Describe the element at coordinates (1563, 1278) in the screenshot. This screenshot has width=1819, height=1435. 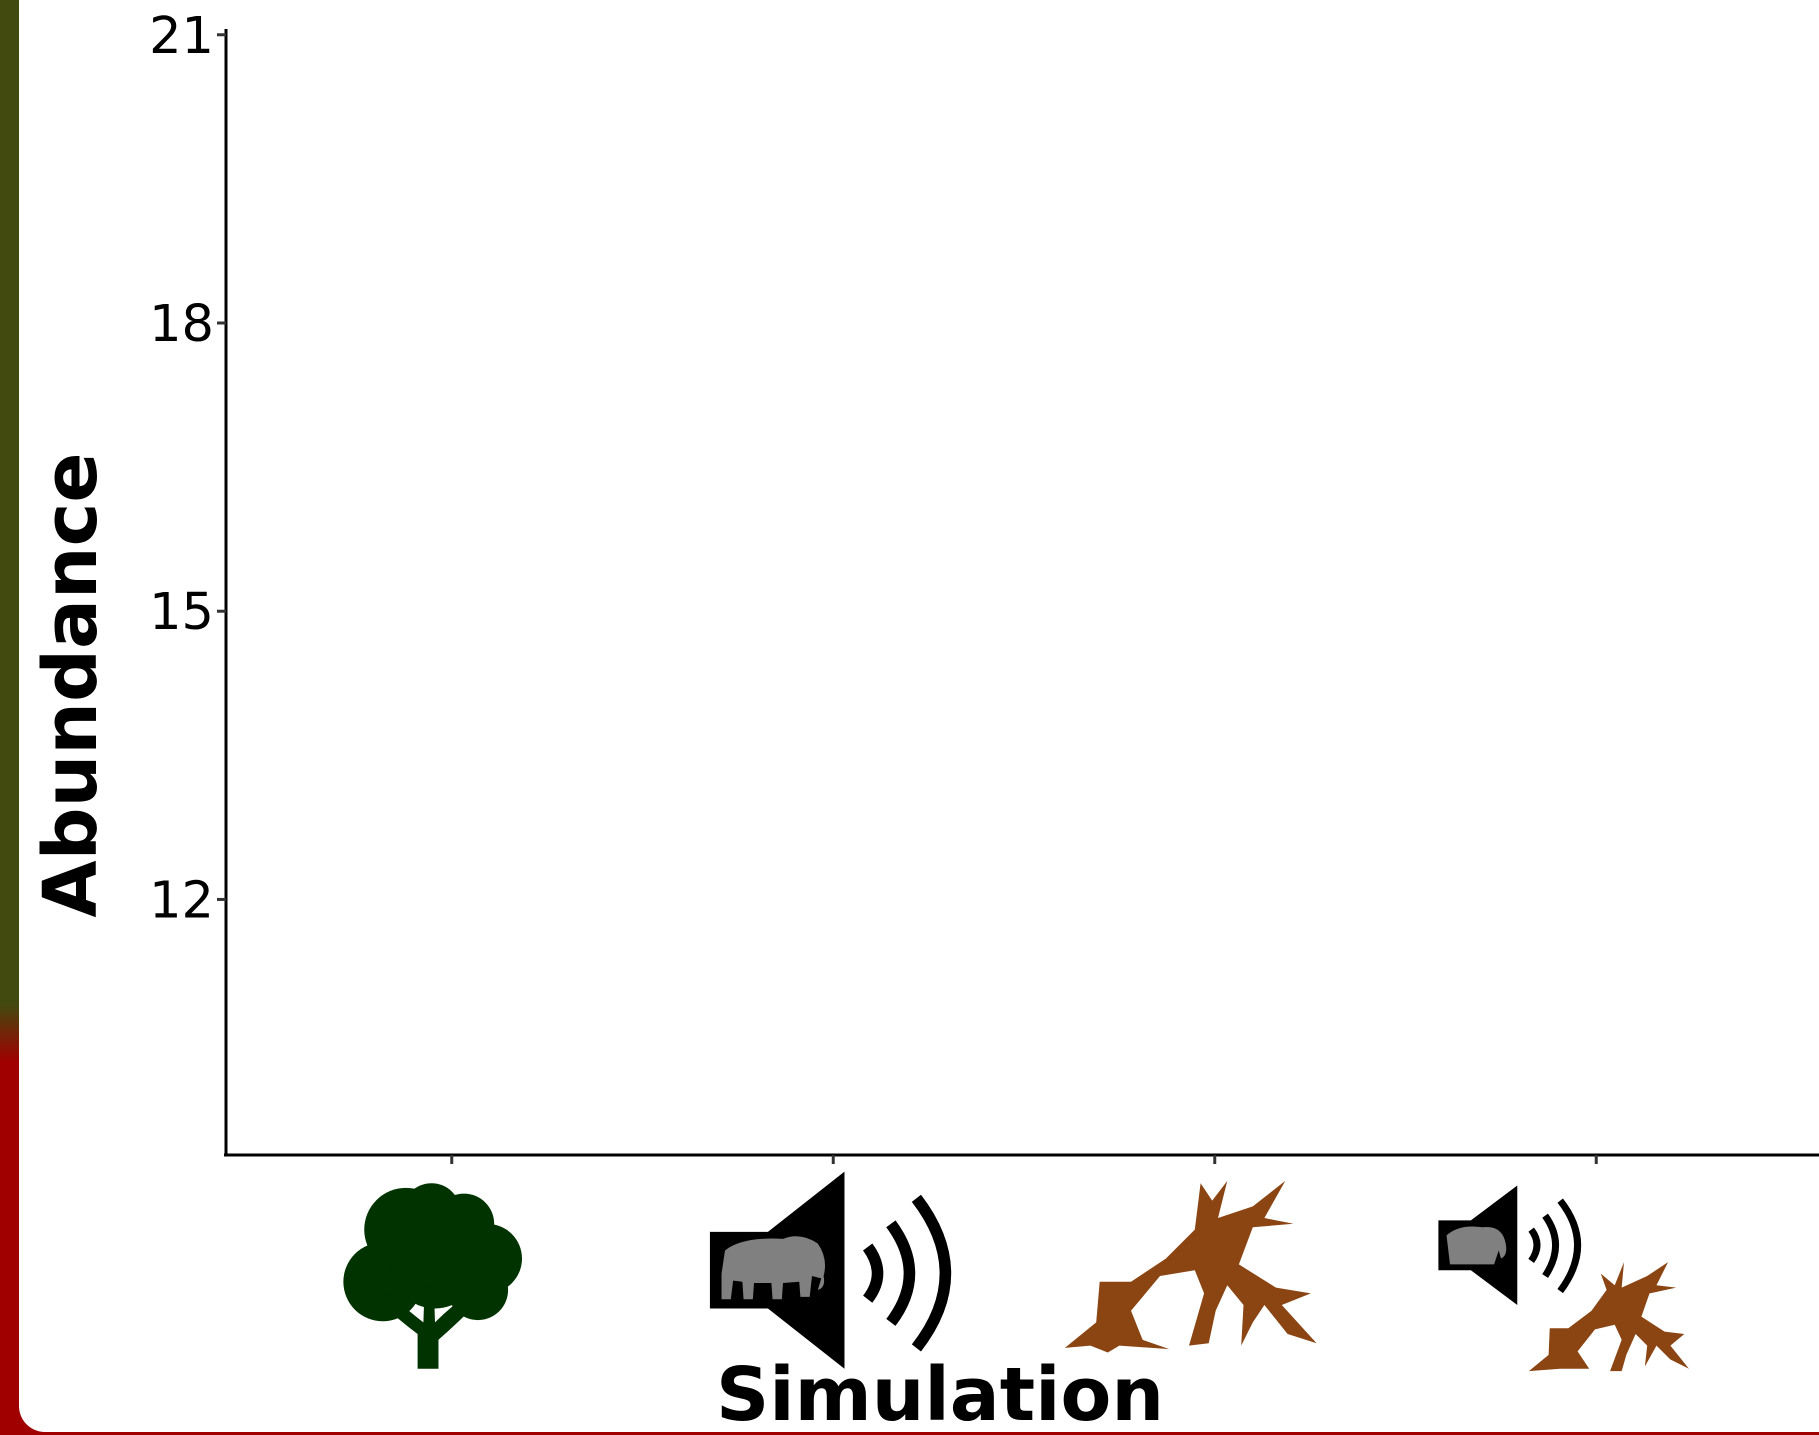
I see `combined-icon` at that location.